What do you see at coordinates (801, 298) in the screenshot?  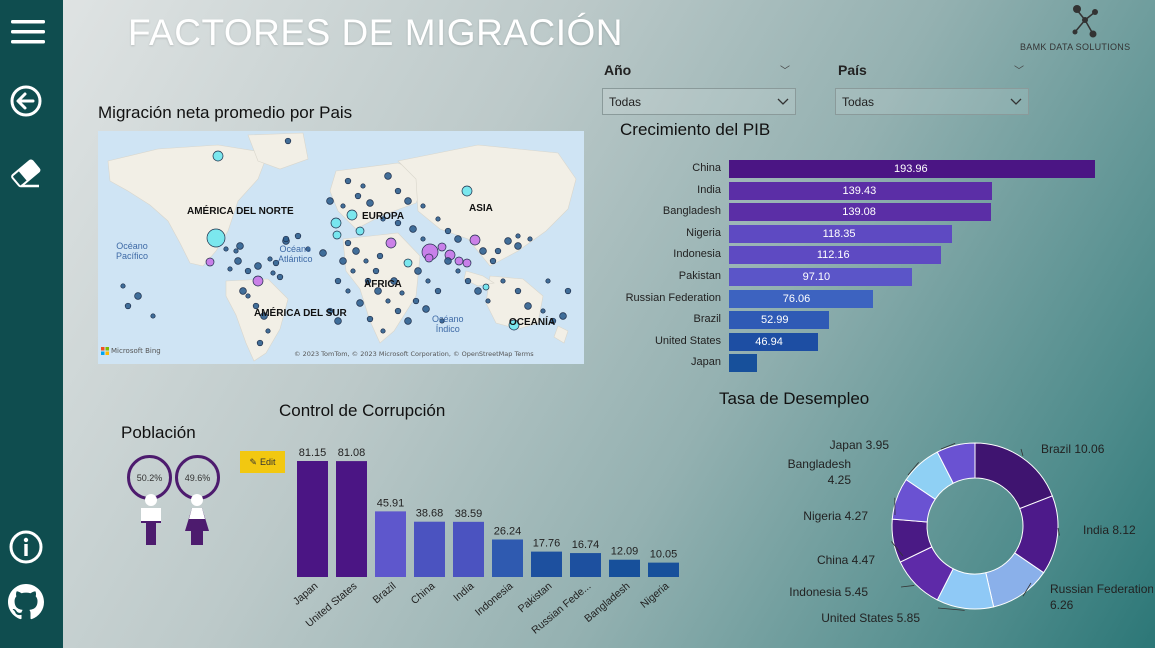 I see `gdp-bar-russian-federation` at bounding box center [801, 298].